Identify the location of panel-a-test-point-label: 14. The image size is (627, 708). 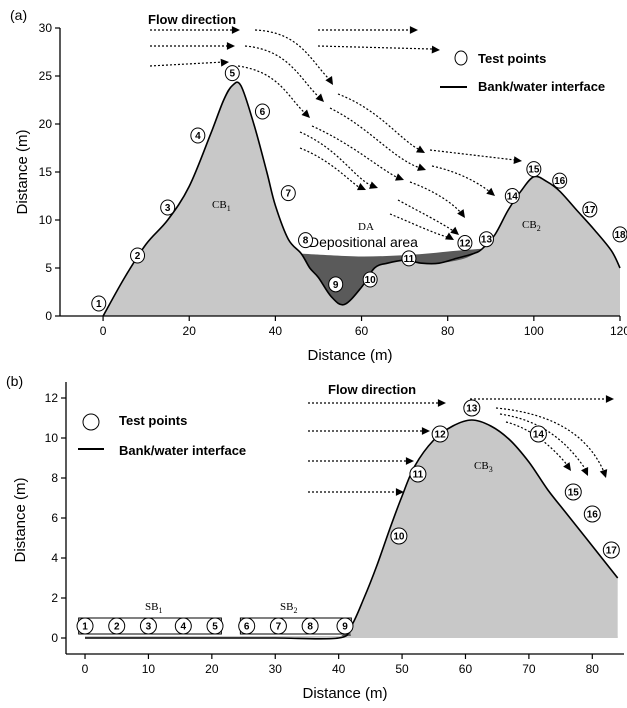
(513, 197).